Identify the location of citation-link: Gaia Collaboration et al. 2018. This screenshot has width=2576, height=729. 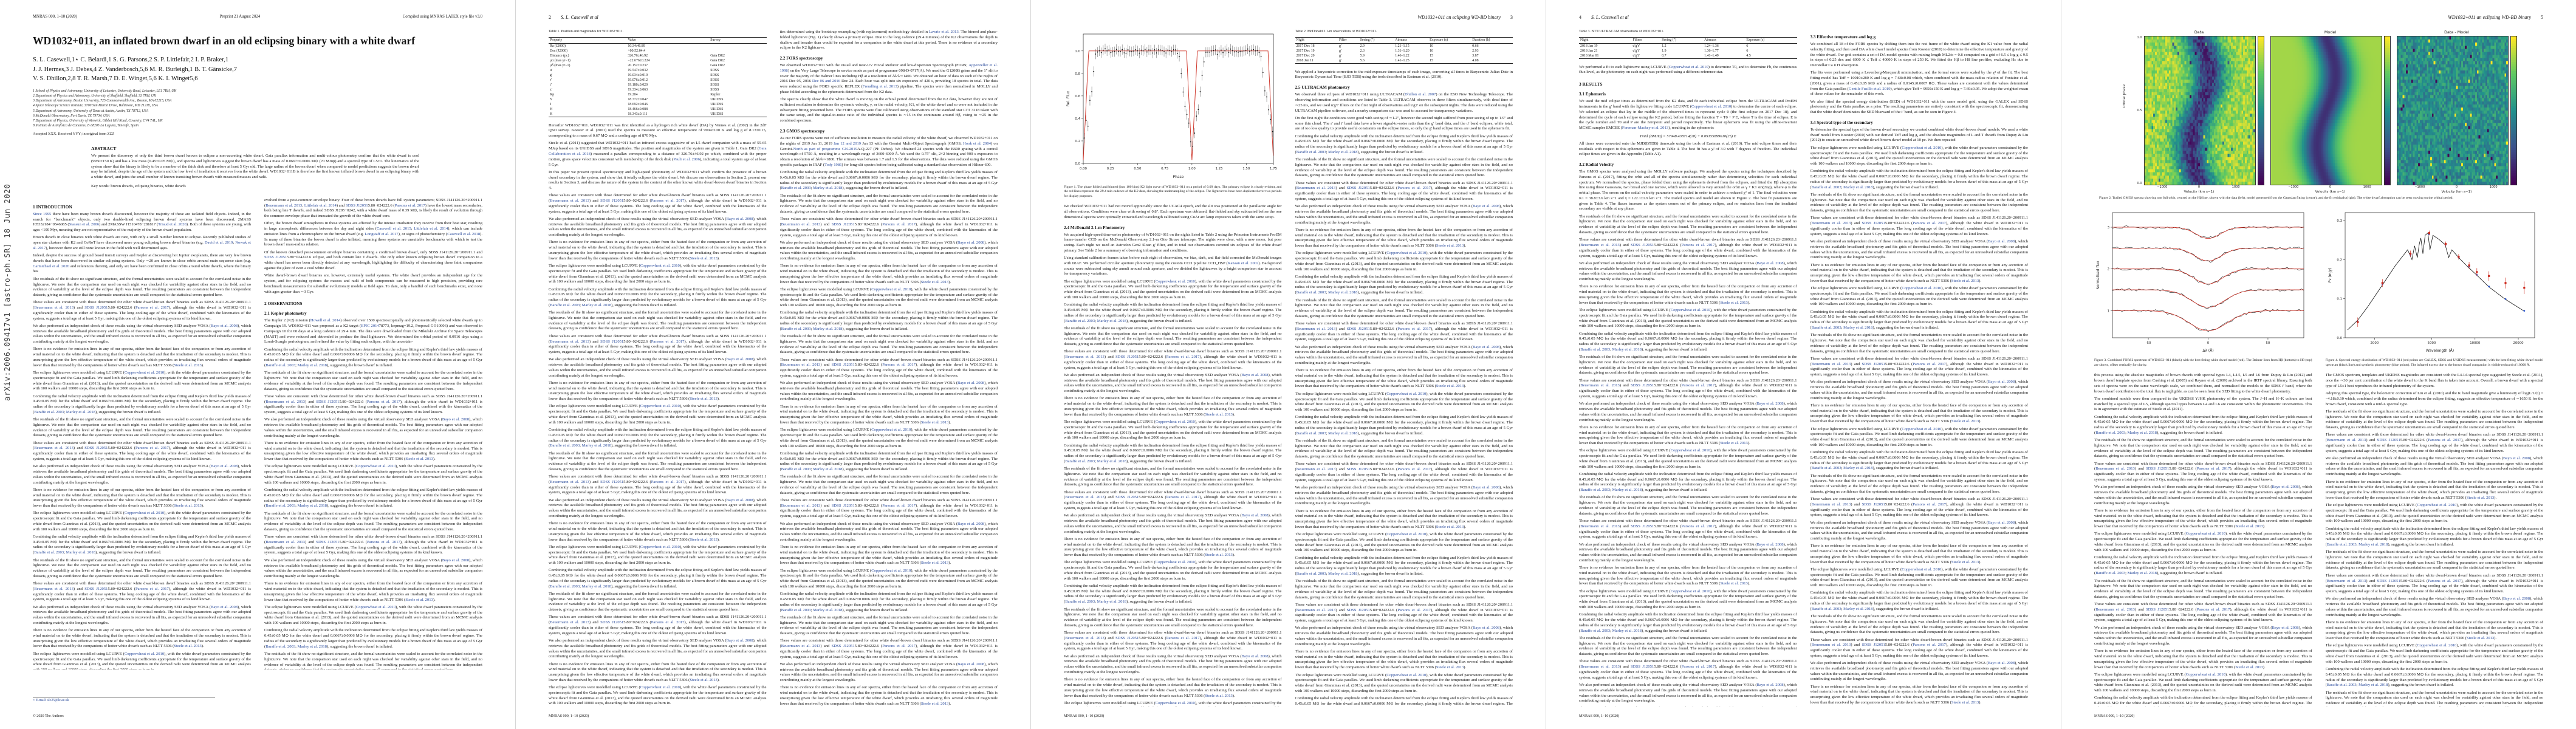
(658, 151).